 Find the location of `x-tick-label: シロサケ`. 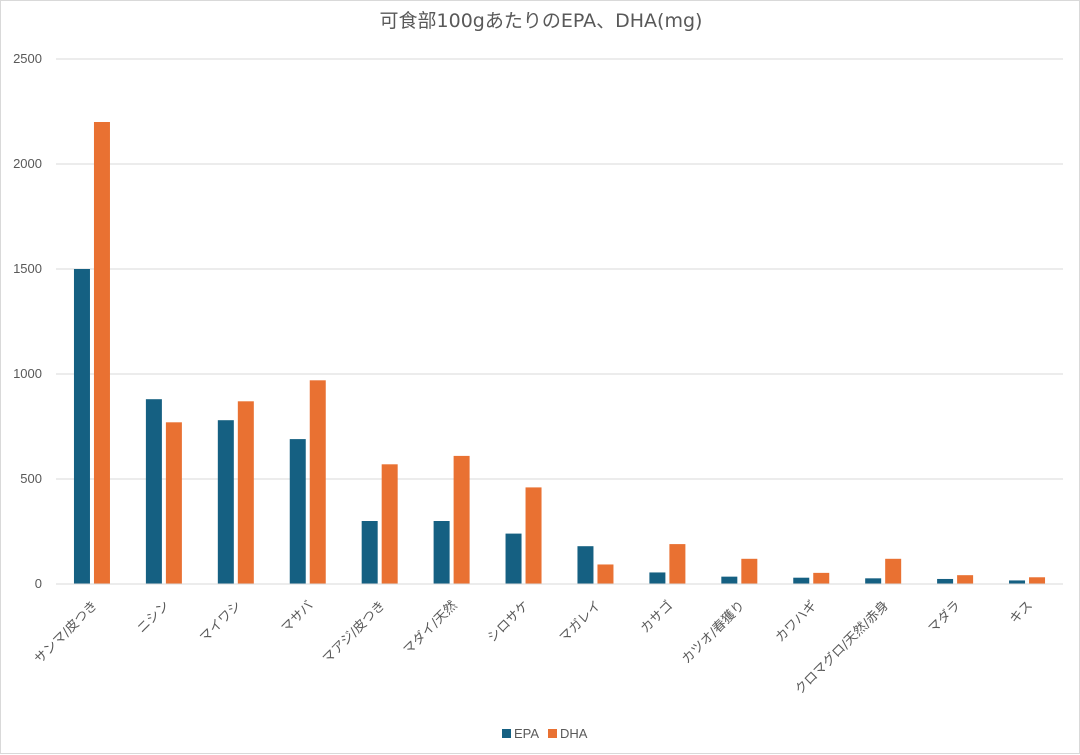

x-tick-label: シロサケ is located at coordinates (508, 621).